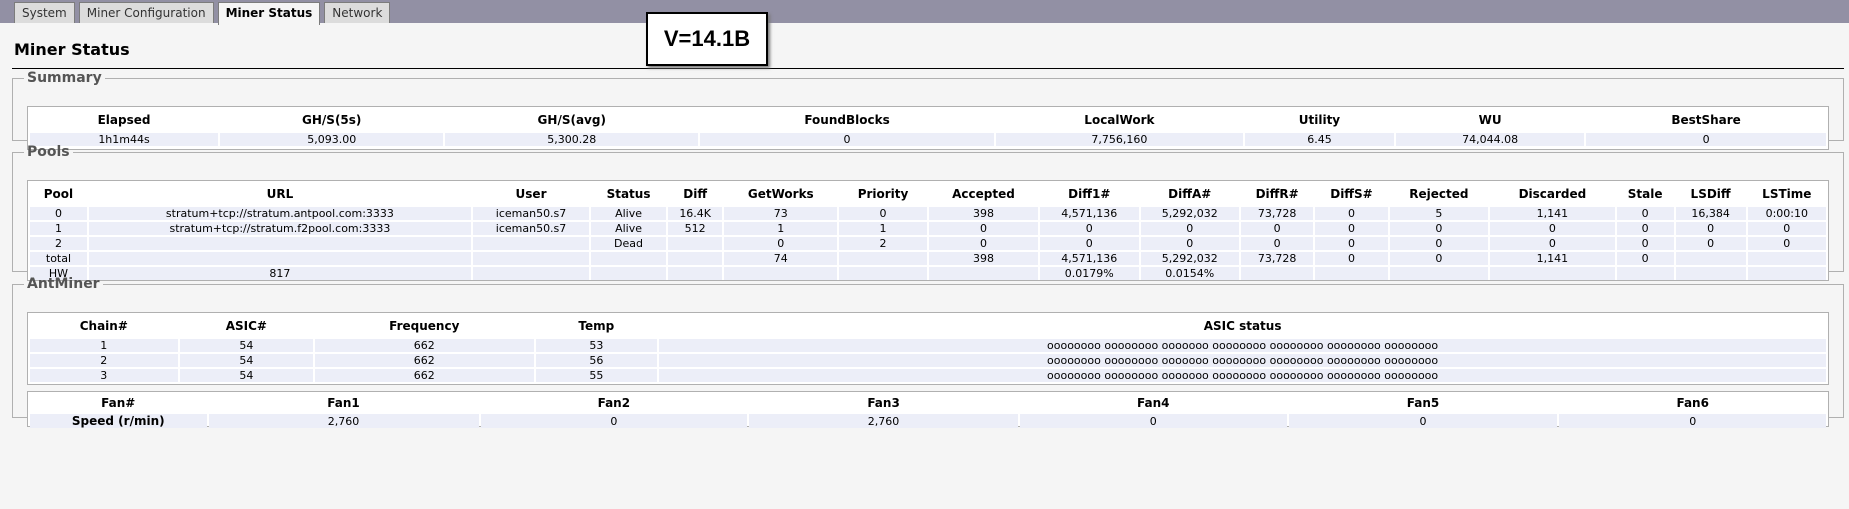 This screenshot has height=509, width=1849. What do you see at coordinates (343, 403) in the screenshot?
I see `fans-header: Fan1` at bounding box center [343, 403].